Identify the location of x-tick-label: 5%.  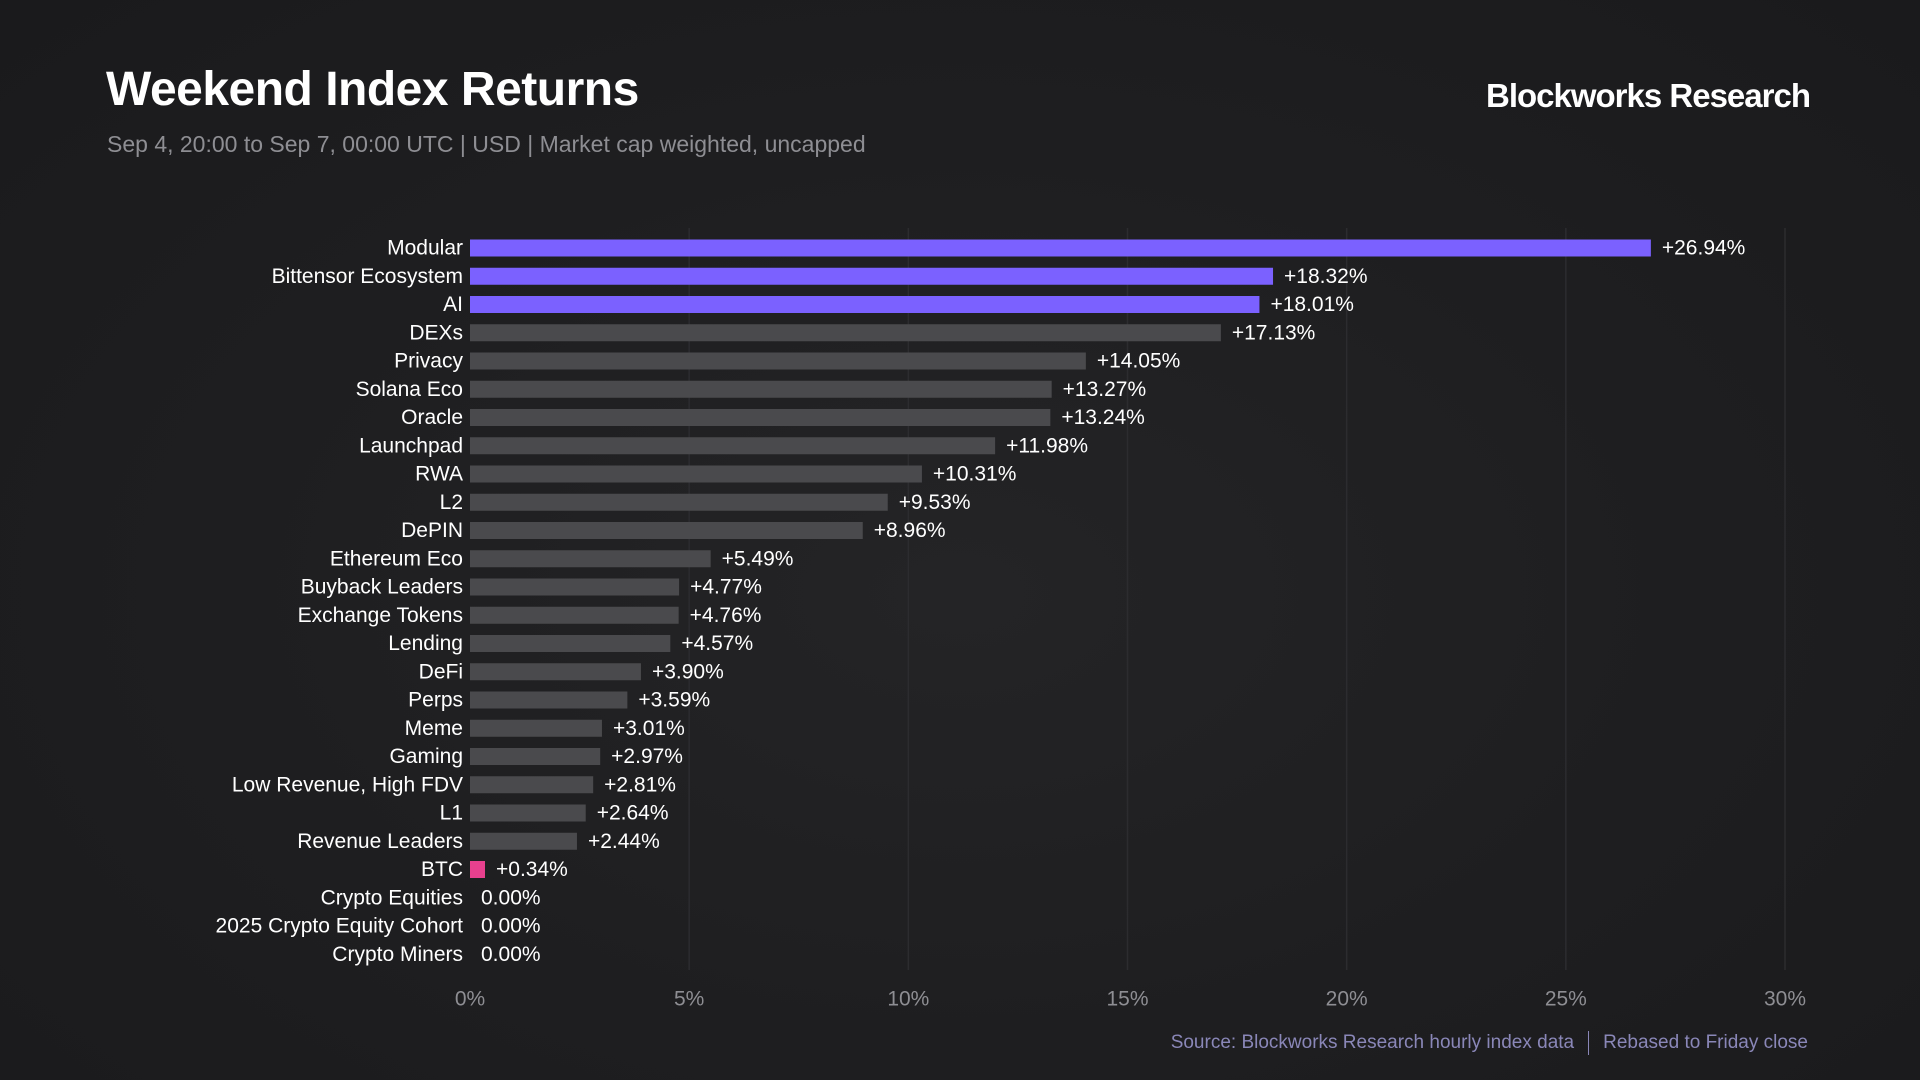
(689, 999).